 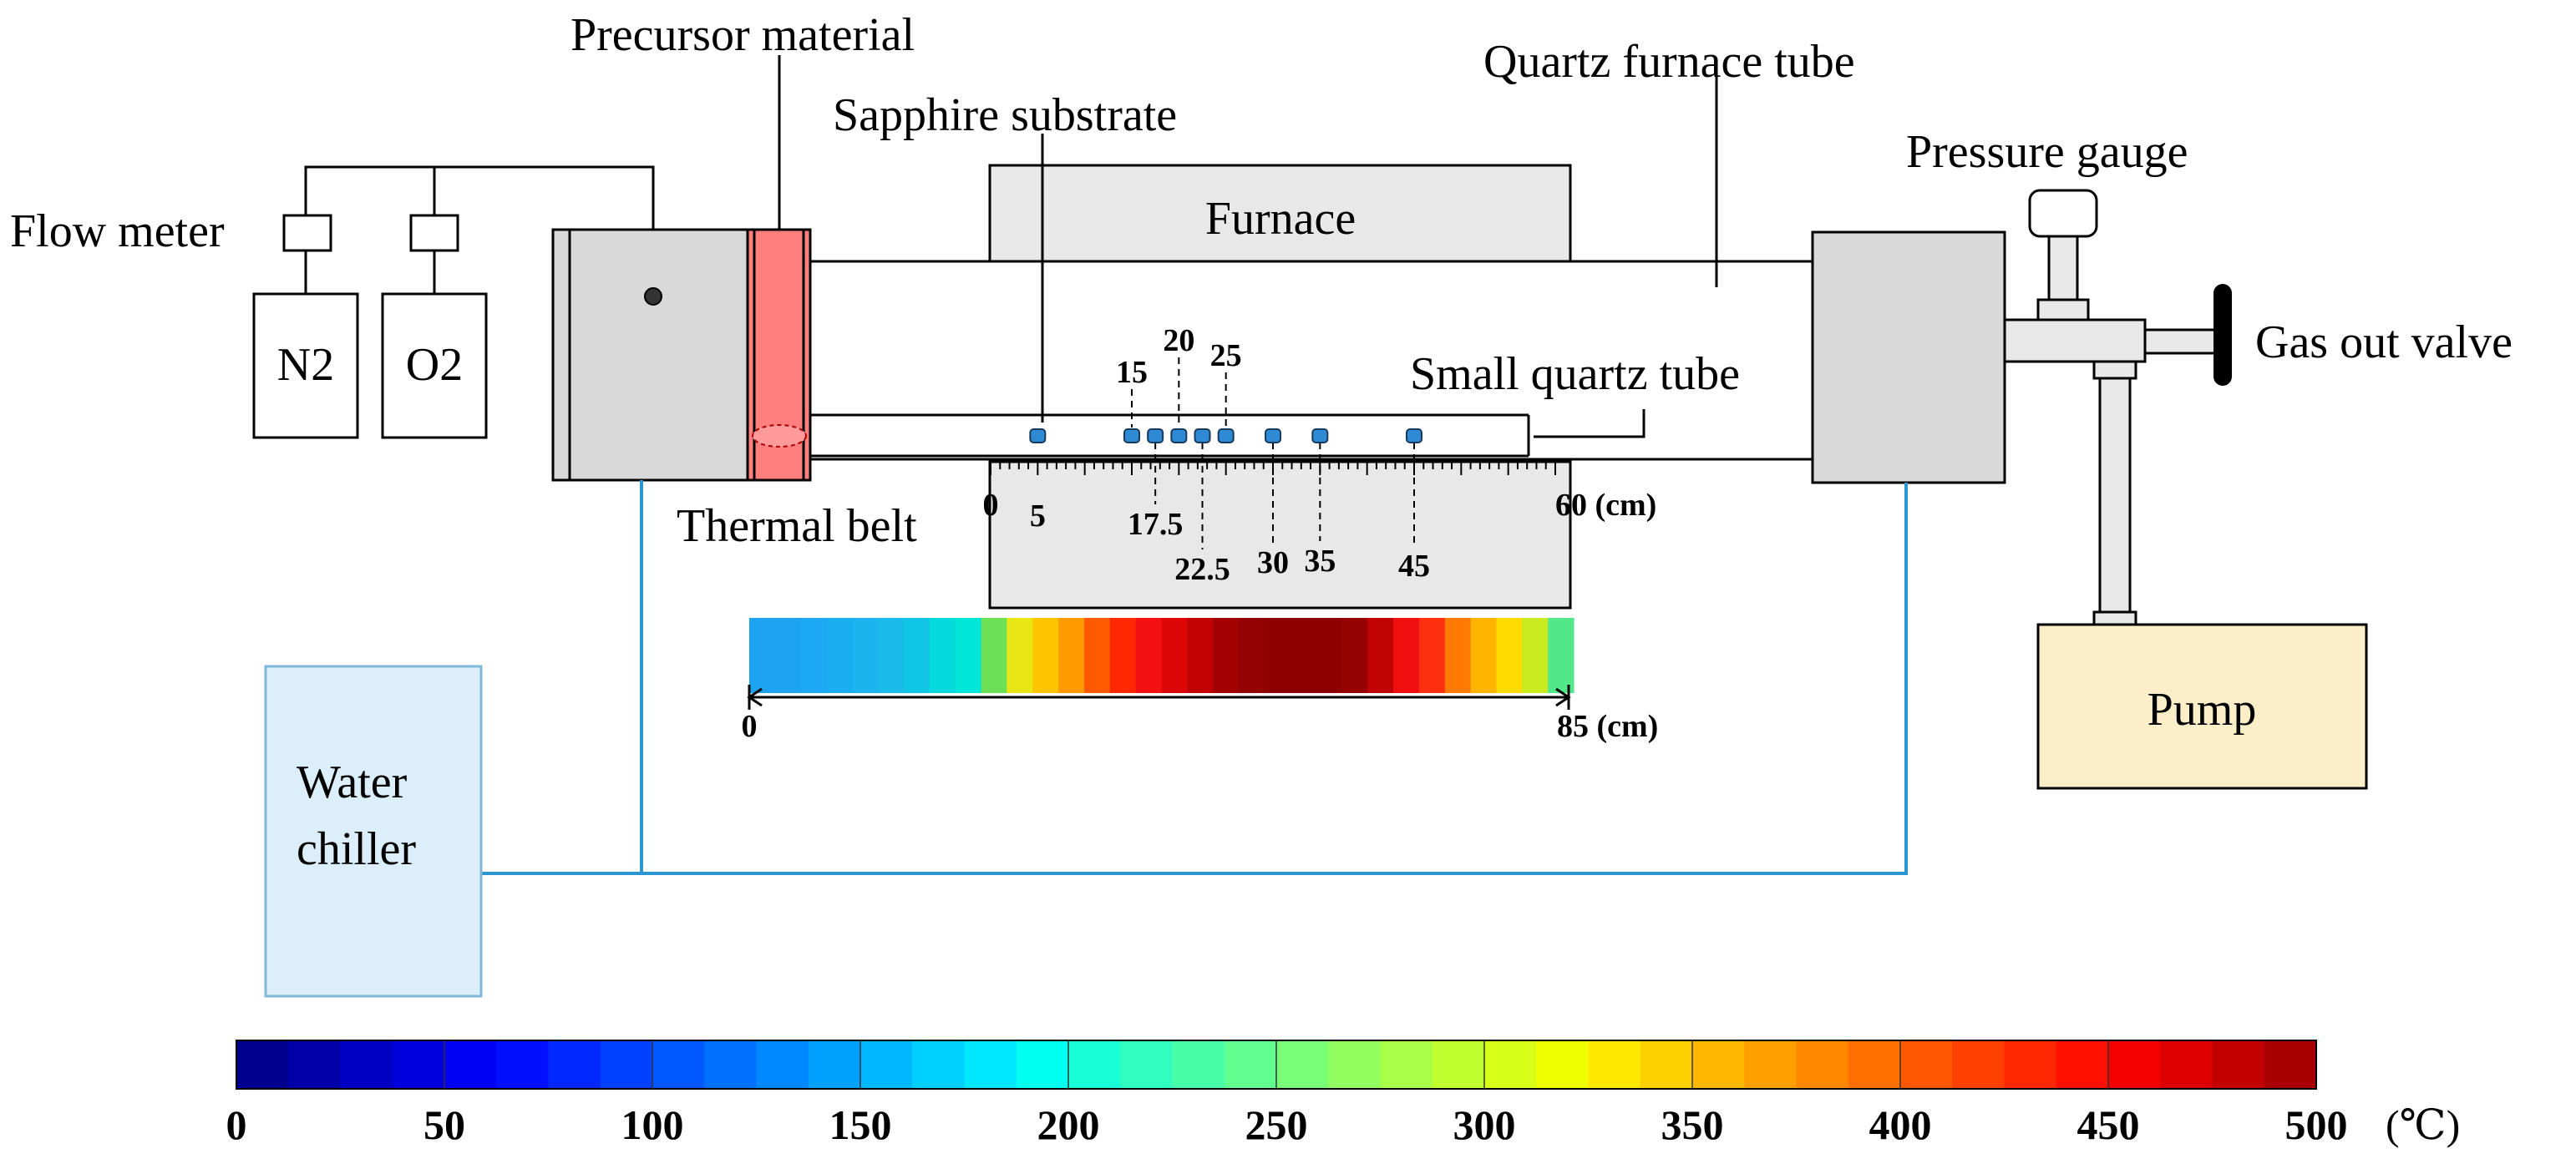 I want to click on colorbar-tick-100: 100, so click(x=652, y=1124).